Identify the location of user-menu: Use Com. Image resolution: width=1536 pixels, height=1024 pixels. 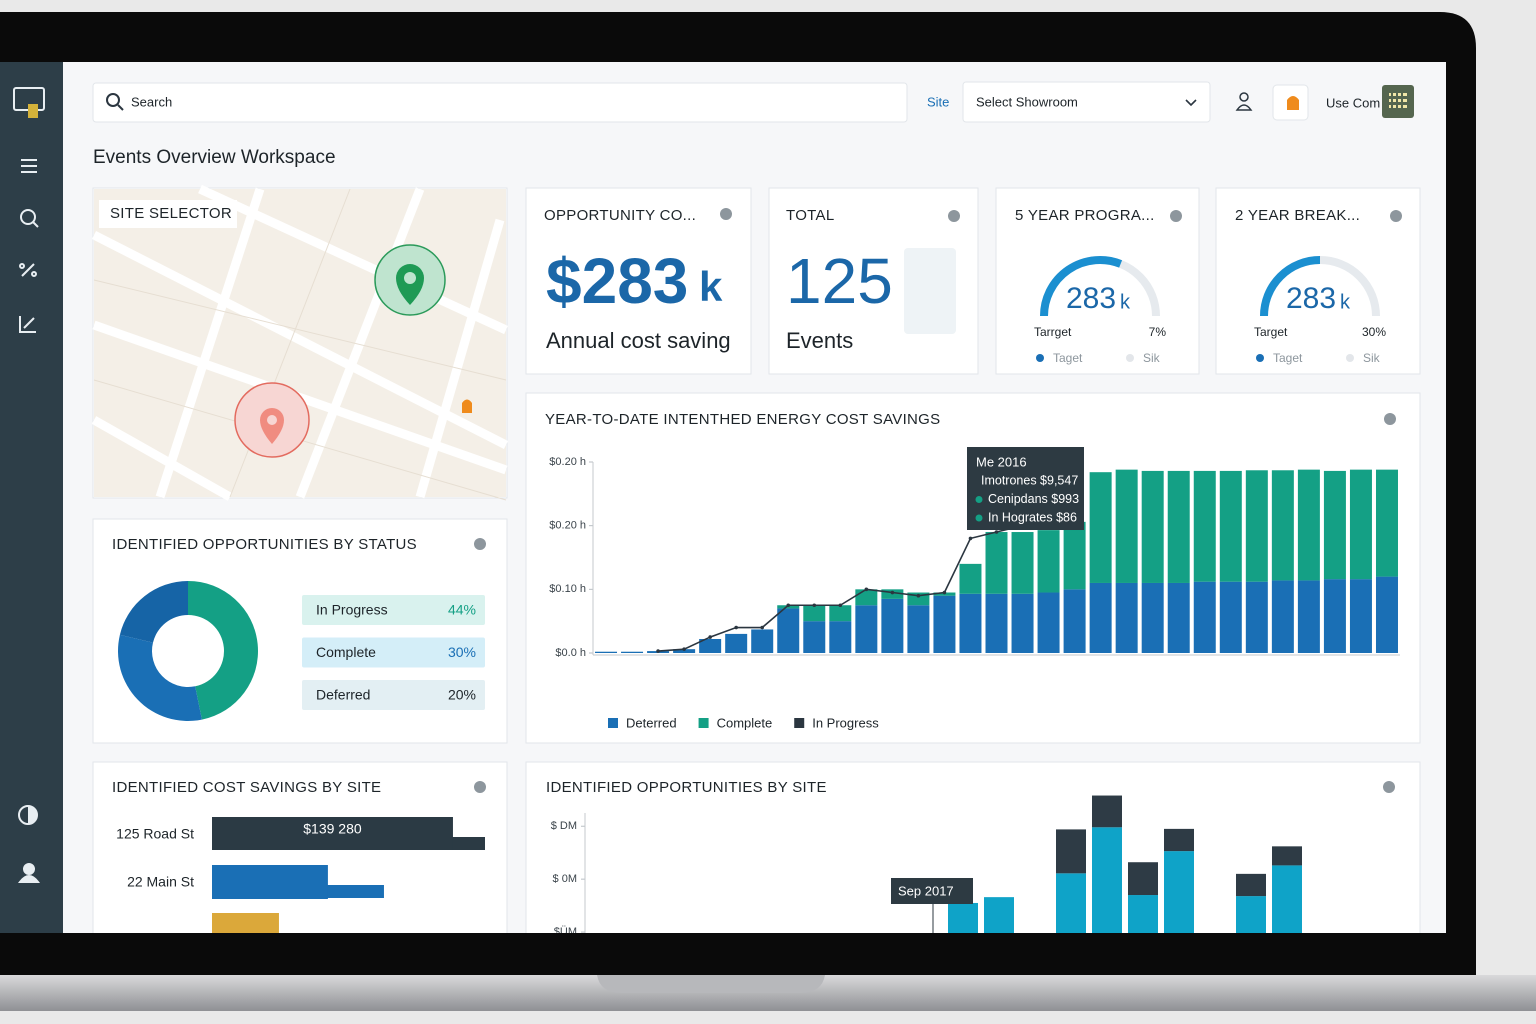
(1353, 102).